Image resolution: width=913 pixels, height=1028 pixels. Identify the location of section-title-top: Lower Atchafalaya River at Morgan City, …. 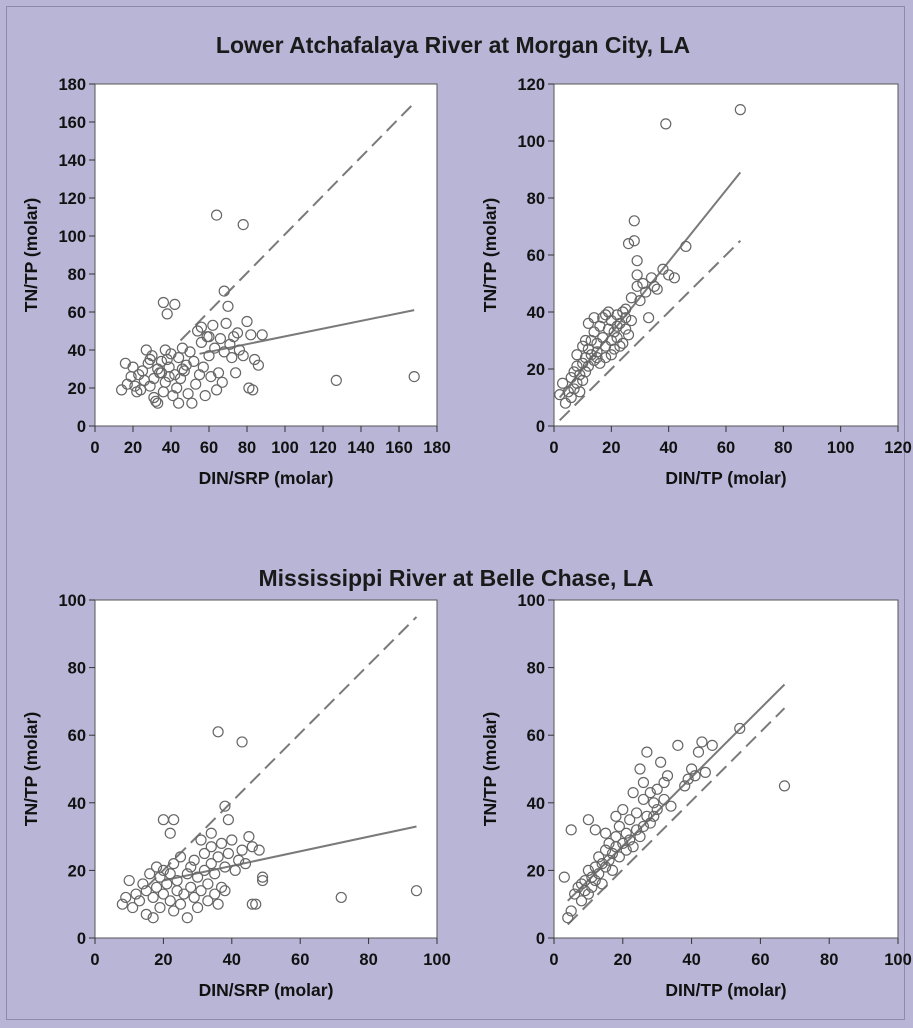
(453, 45).